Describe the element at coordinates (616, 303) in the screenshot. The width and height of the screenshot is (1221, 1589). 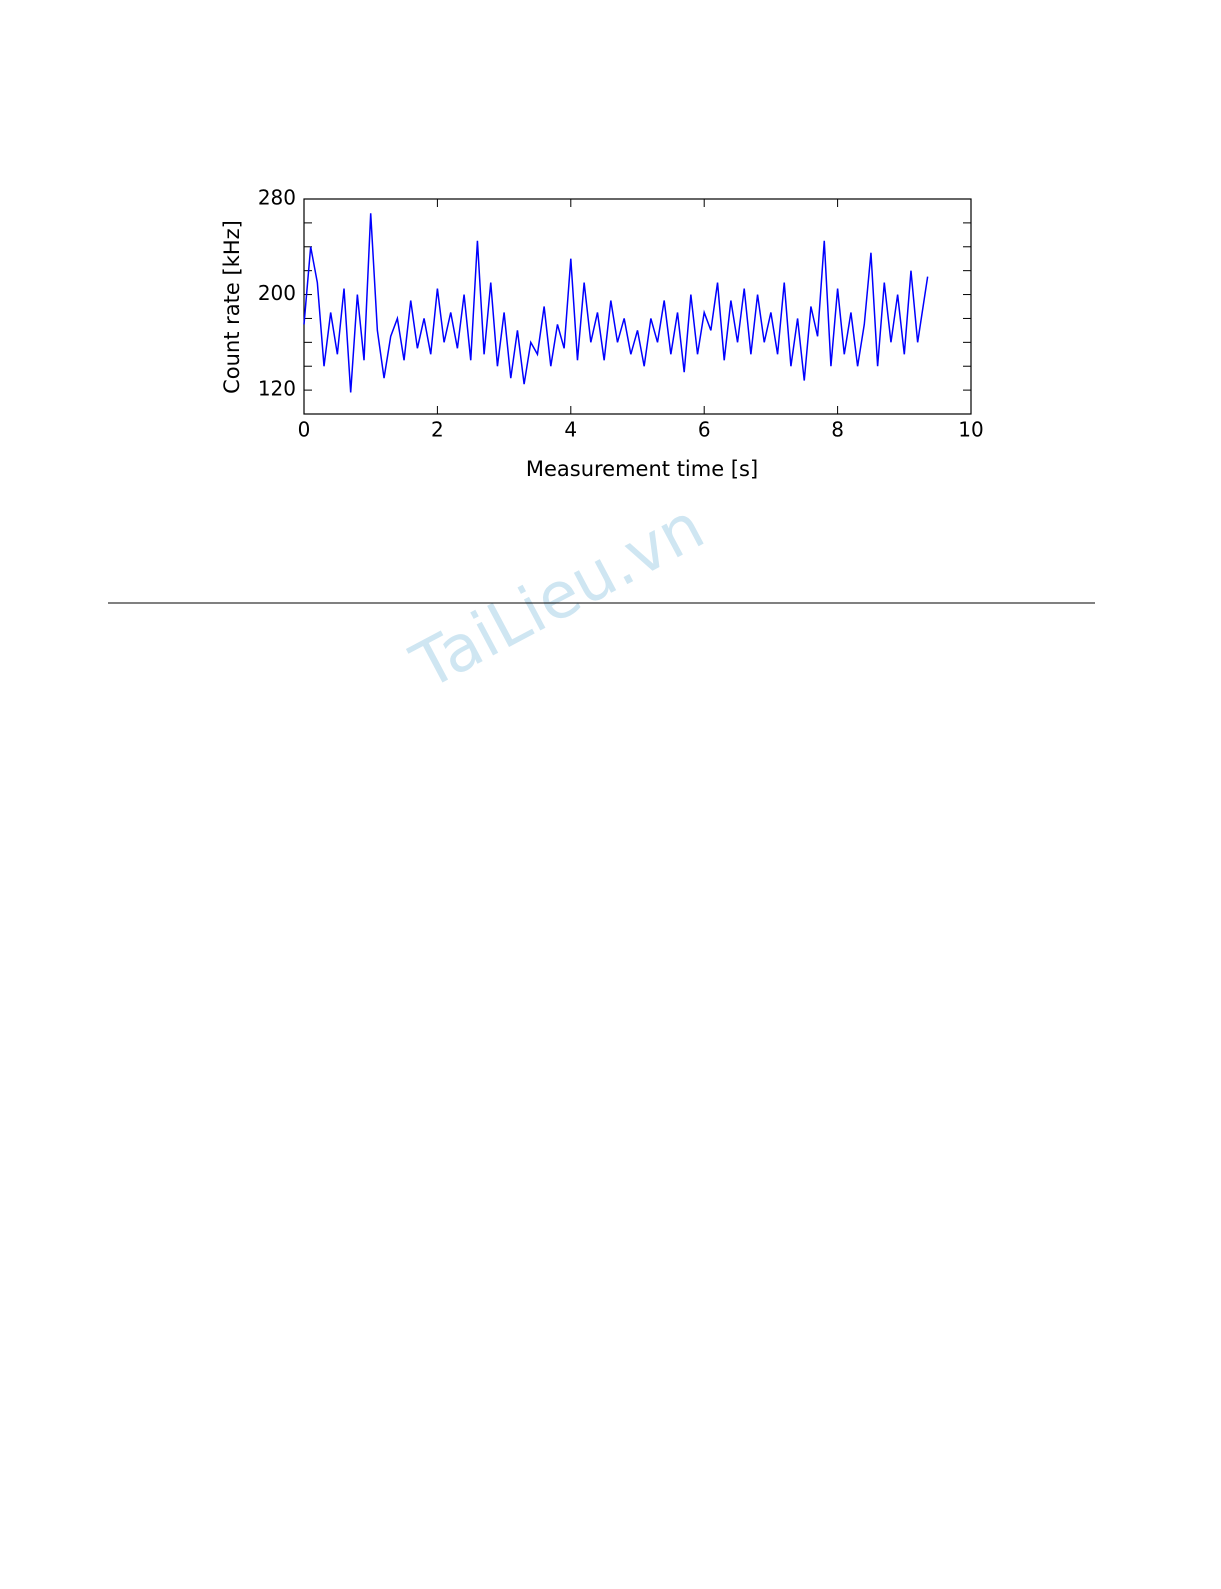
I see `data-line` at that location.